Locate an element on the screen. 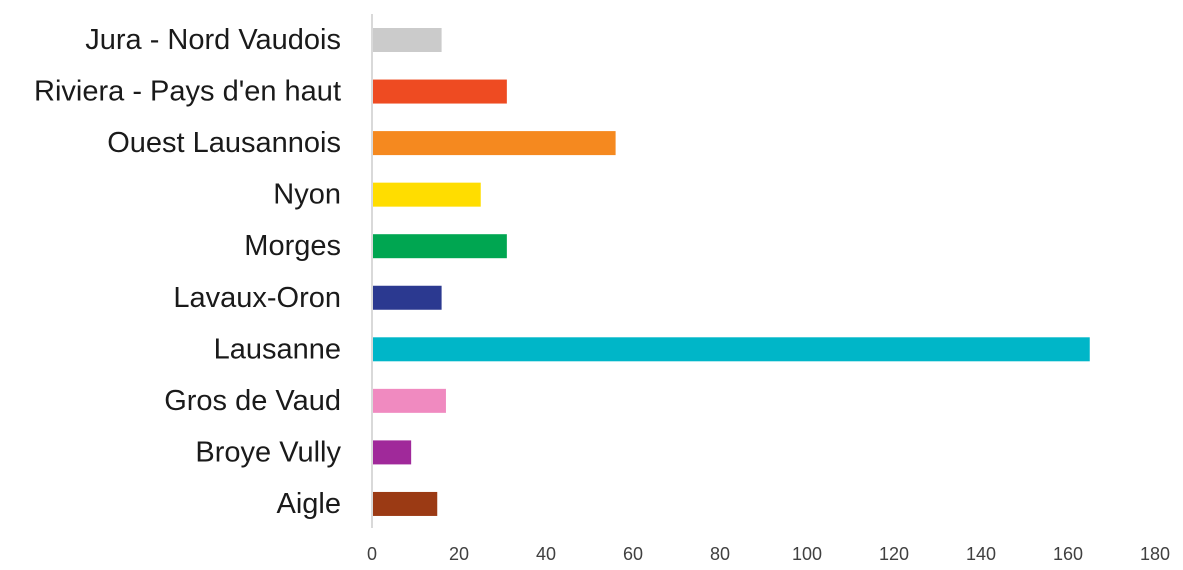 This screenshot has height=570, width=1183. x-tick-label: 0 is located at coordinates (372, 554).